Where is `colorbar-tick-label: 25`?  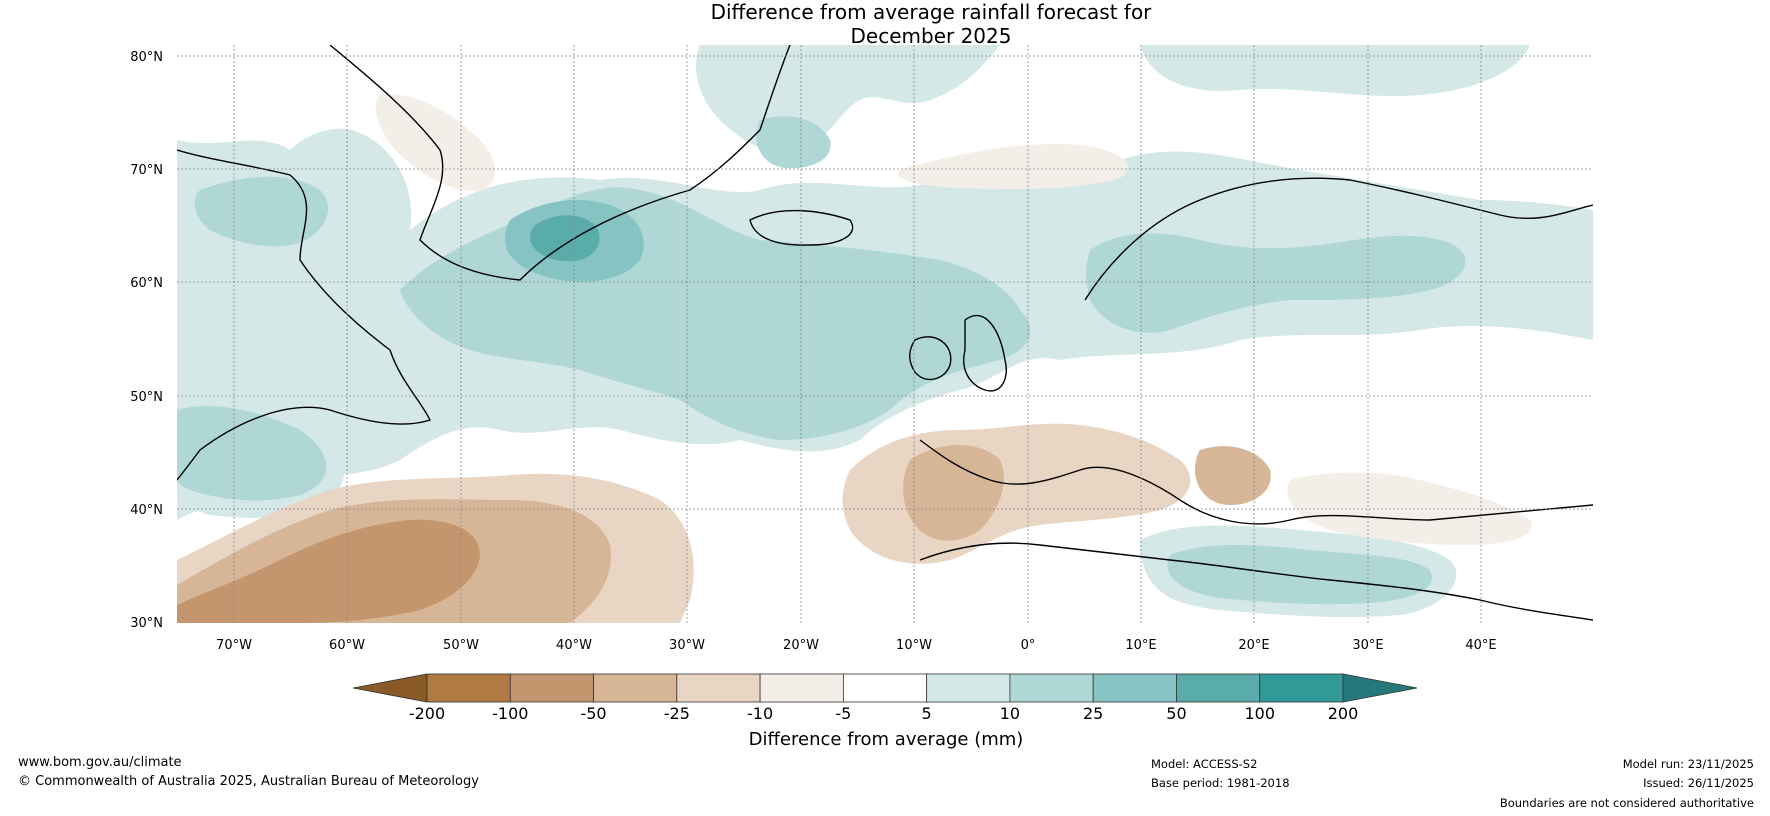 colorbar-tick-label: 25 is located at coordinates (1093, 713).